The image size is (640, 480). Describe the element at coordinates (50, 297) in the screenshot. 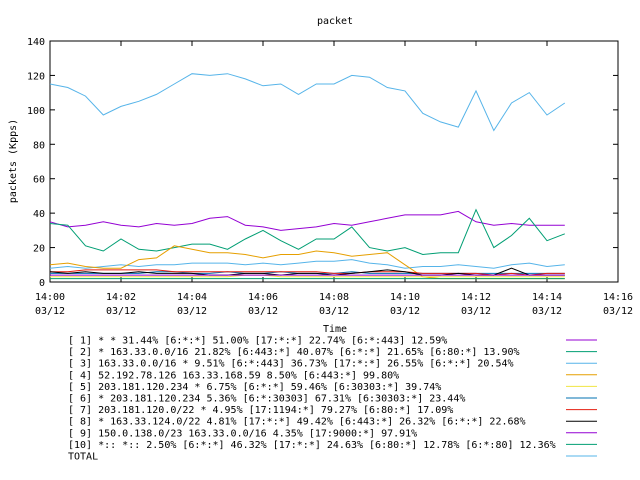

I see `x-tick-time-label: 14:00` at that location.